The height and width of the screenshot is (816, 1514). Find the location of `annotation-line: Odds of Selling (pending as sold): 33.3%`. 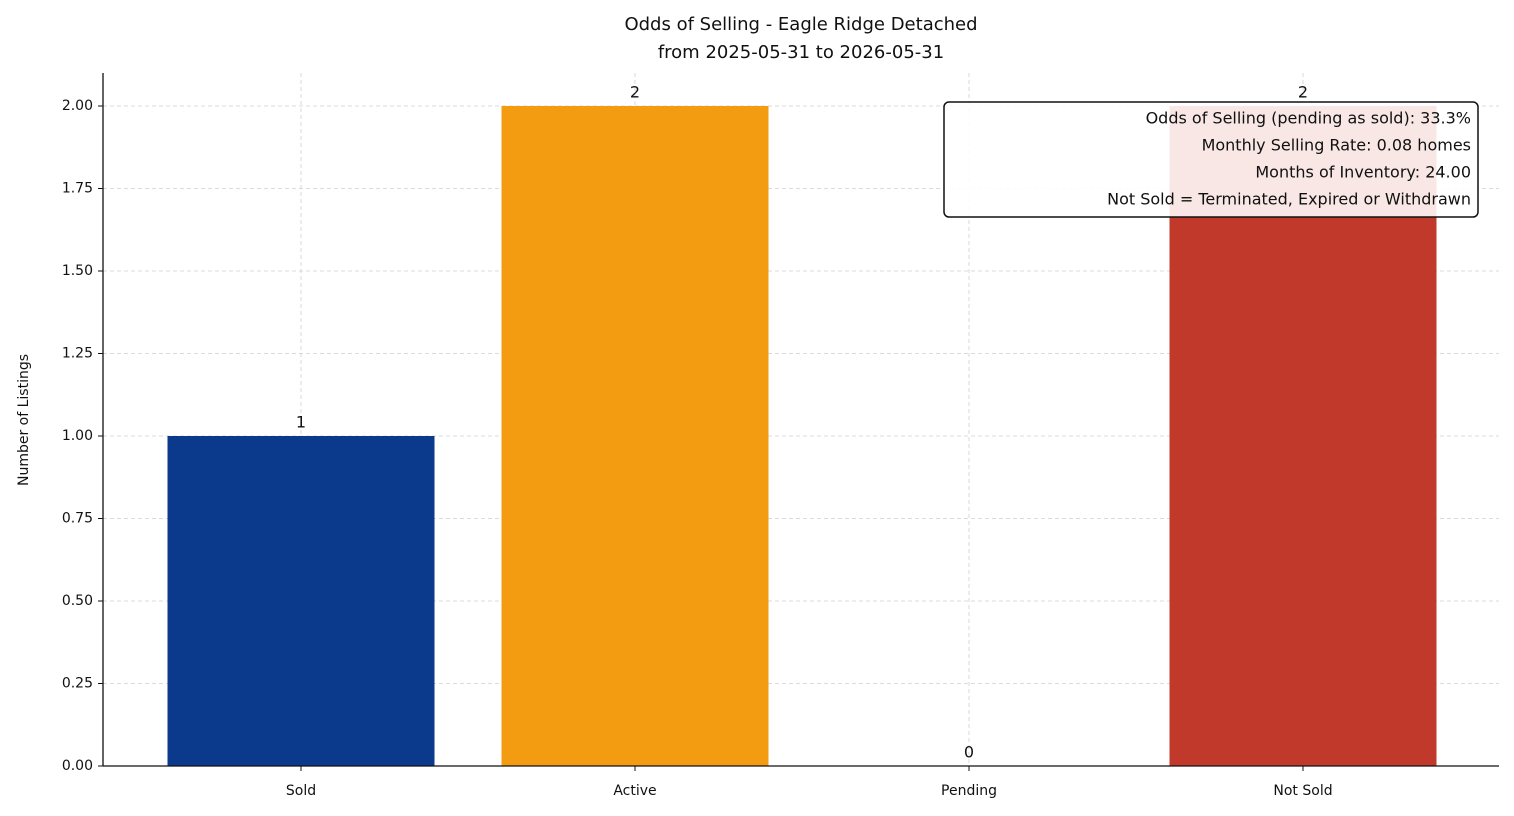

annotation-line: Odds of Selling (pending as sold): 33.3% is located at coordinates (1308, 118).